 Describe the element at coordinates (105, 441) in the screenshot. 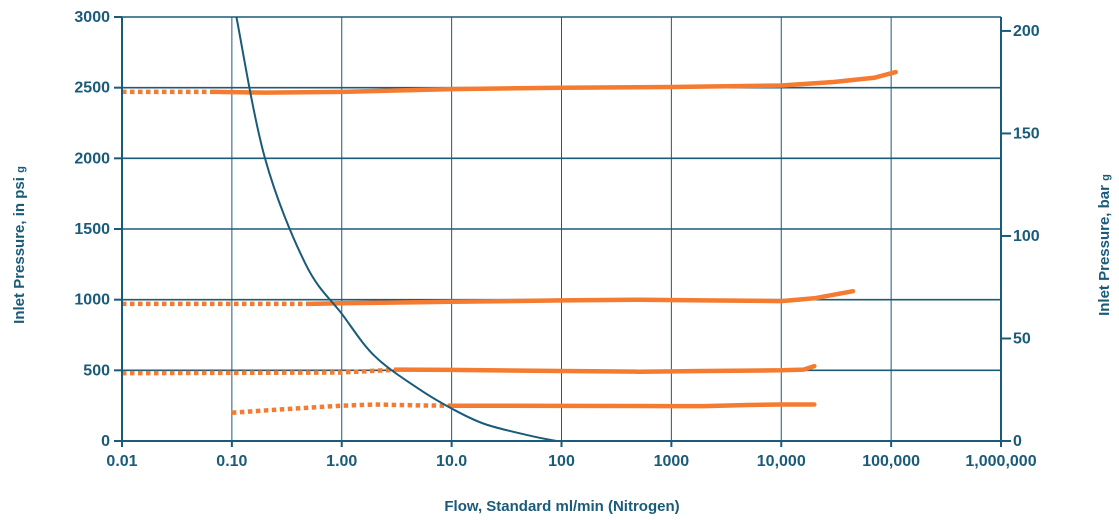

I see `y-tick-label: 0` at that location.